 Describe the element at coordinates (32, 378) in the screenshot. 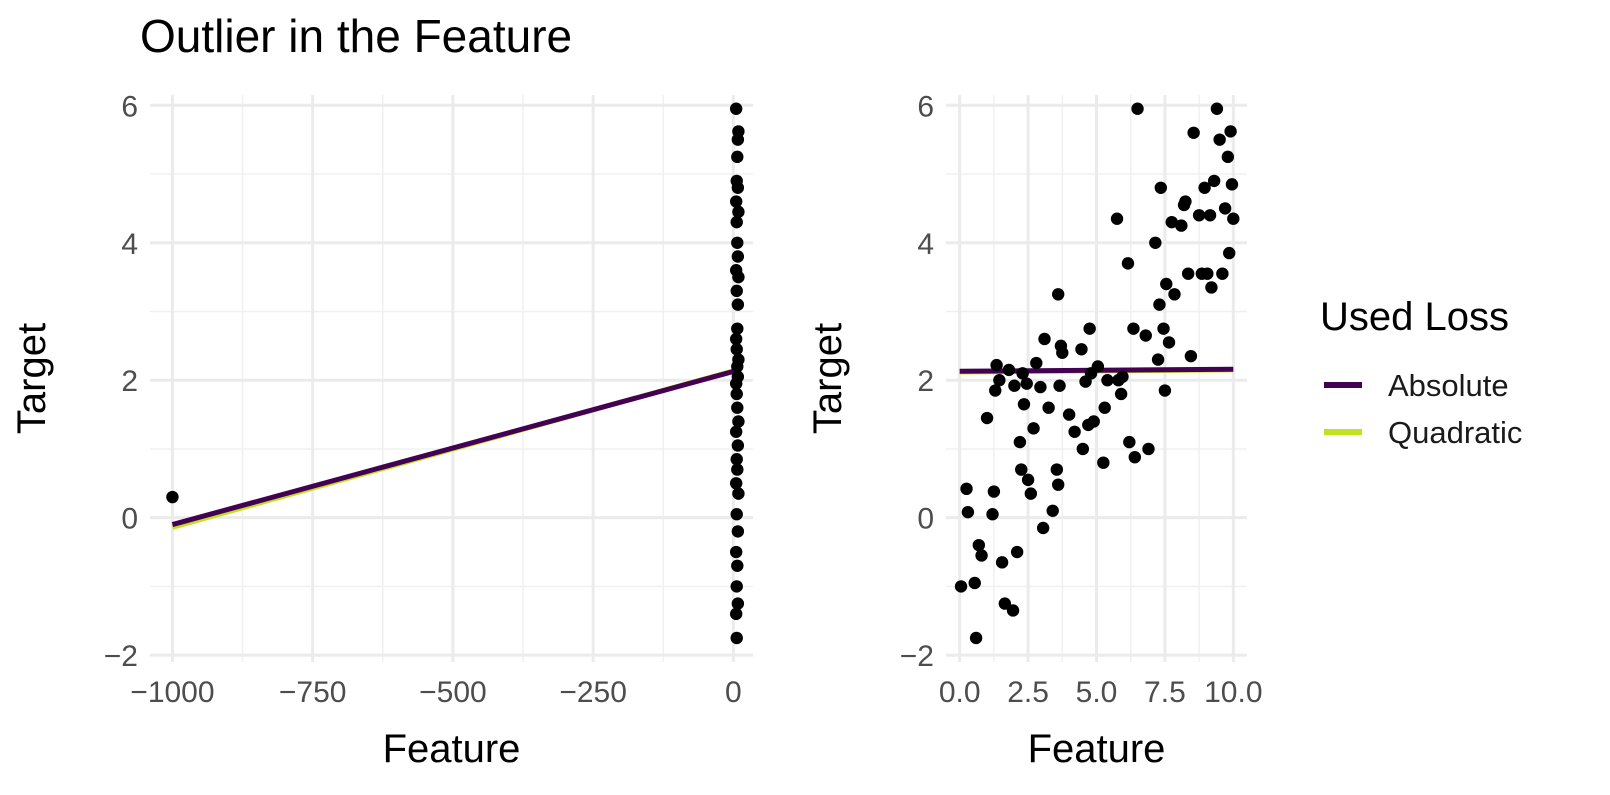

I see `left-y-axis-title: Target` at that location.